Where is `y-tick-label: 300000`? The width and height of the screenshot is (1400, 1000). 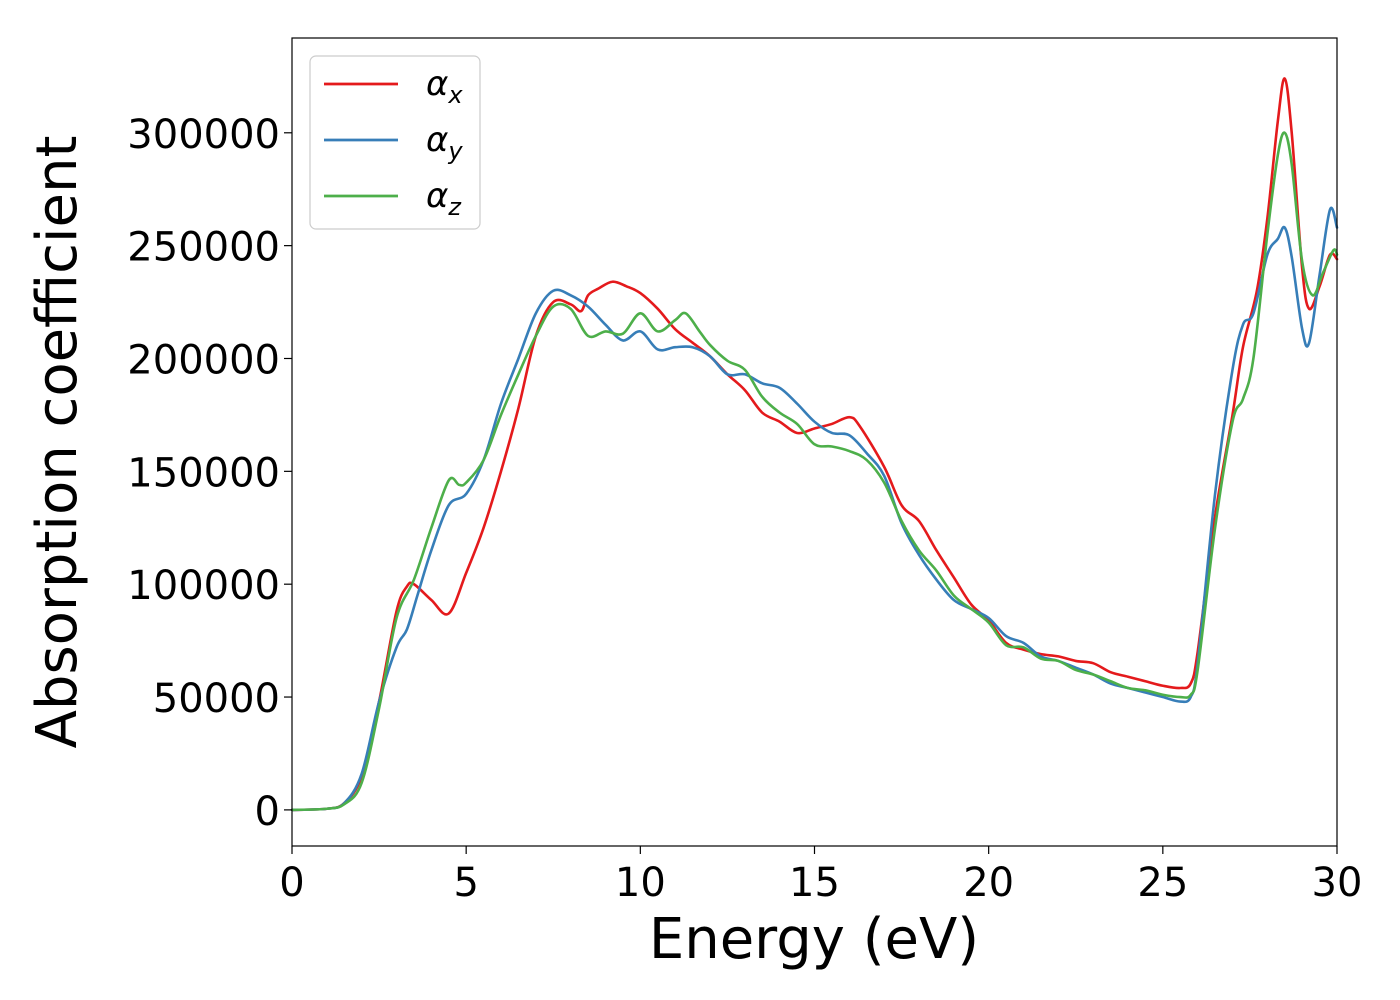
y-tick-label: 300000 is located at coordinates (203, 135).